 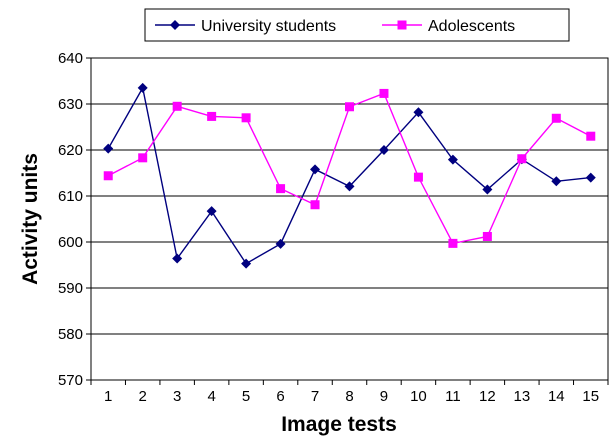 What do you see at coordinates (268, 26) in the screenshot?
I see `legend-label: University students` at bounding box center [268, 26].